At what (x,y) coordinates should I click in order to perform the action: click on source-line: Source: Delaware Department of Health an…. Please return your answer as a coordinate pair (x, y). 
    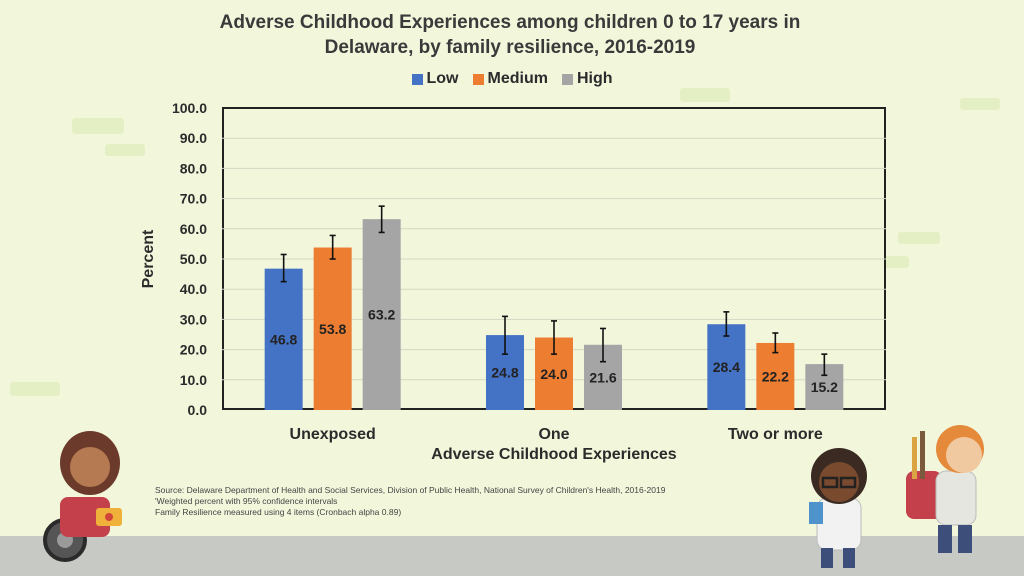
    Looking at the image, I should click on (410, 490).